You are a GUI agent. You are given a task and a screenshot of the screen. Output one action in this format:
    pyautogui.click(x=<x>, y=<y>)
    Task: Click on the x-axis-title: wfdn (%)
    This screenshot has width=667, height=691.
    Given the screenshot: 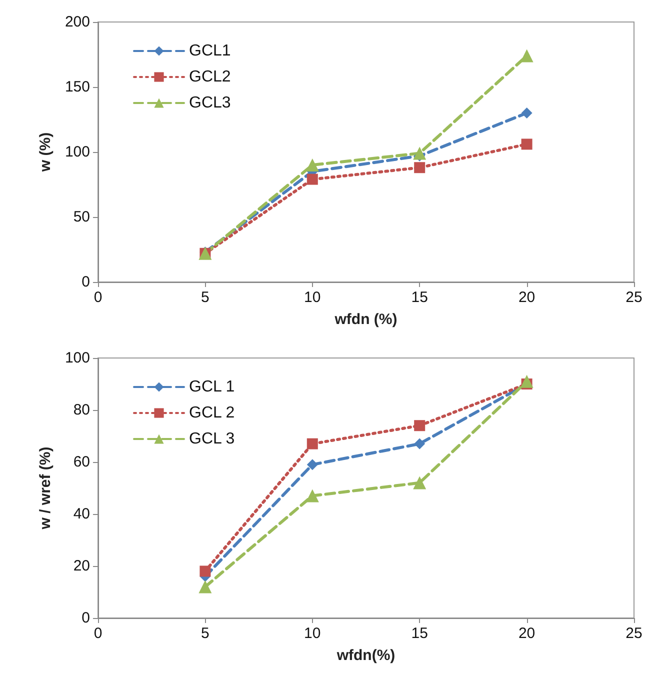 What is the action you would take?
    pyautogui.click(x=366, y=319)
    